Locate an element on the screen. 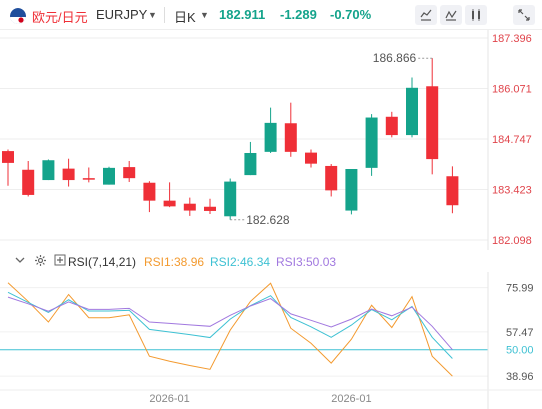 This screenshot has height=409, width=542. pair-name-cn: 欧元/日元 is located at coordinates (60, 17).